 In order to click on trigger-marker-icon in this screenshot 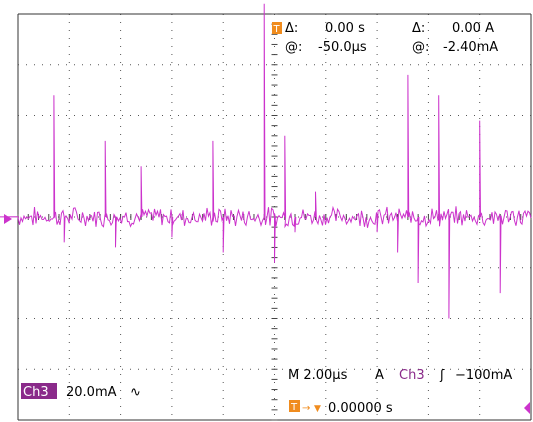, I will do `click(277, 28)`.